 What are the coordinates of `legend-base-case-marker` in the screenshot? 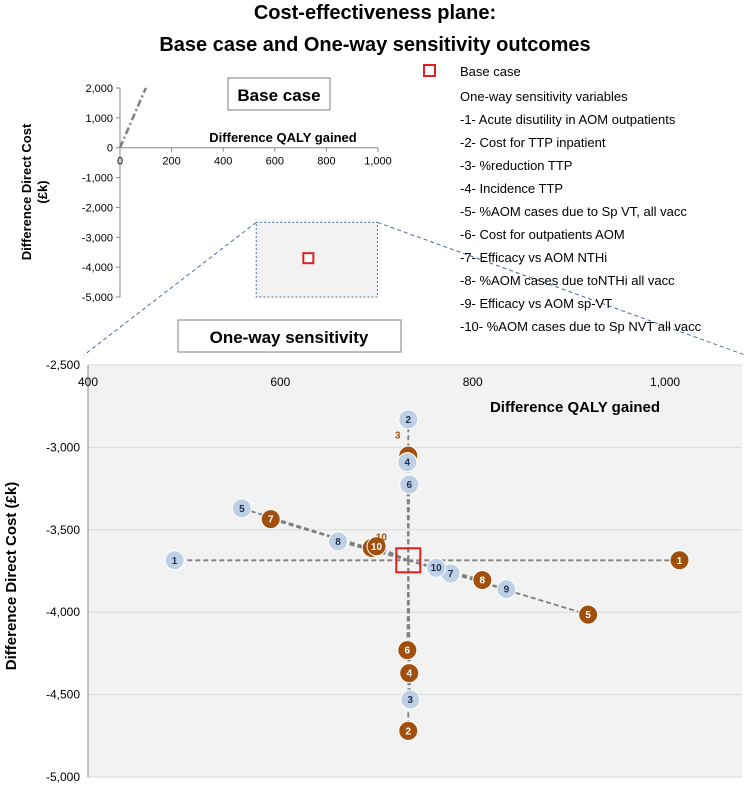 It's located at (429, 70).